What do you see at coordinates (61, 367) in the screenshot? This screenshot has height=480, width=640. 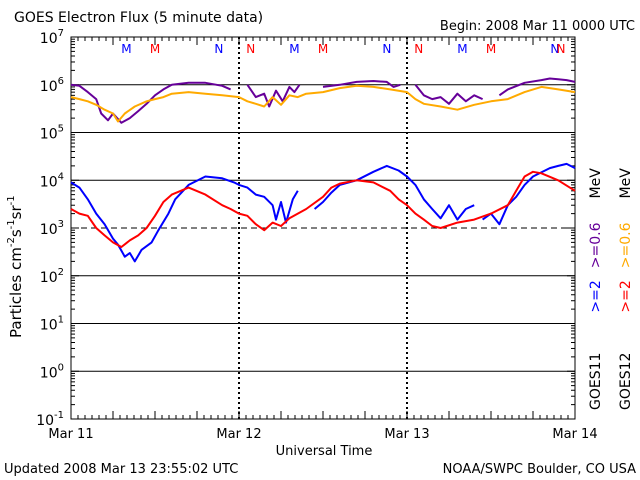 I see `y-tick-exponent: 0` at bounding box center [61, 367].